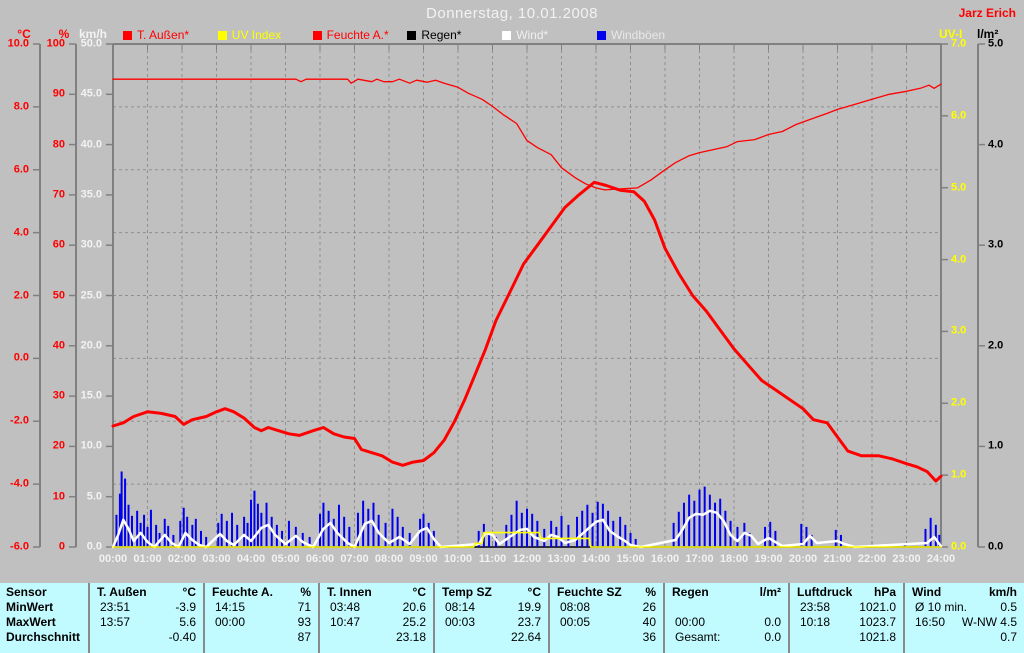  What do you see at coordinates (690, 622) in the screenshot?
I see `table-cell-time: 00:00` at bounding box center [690, 622].